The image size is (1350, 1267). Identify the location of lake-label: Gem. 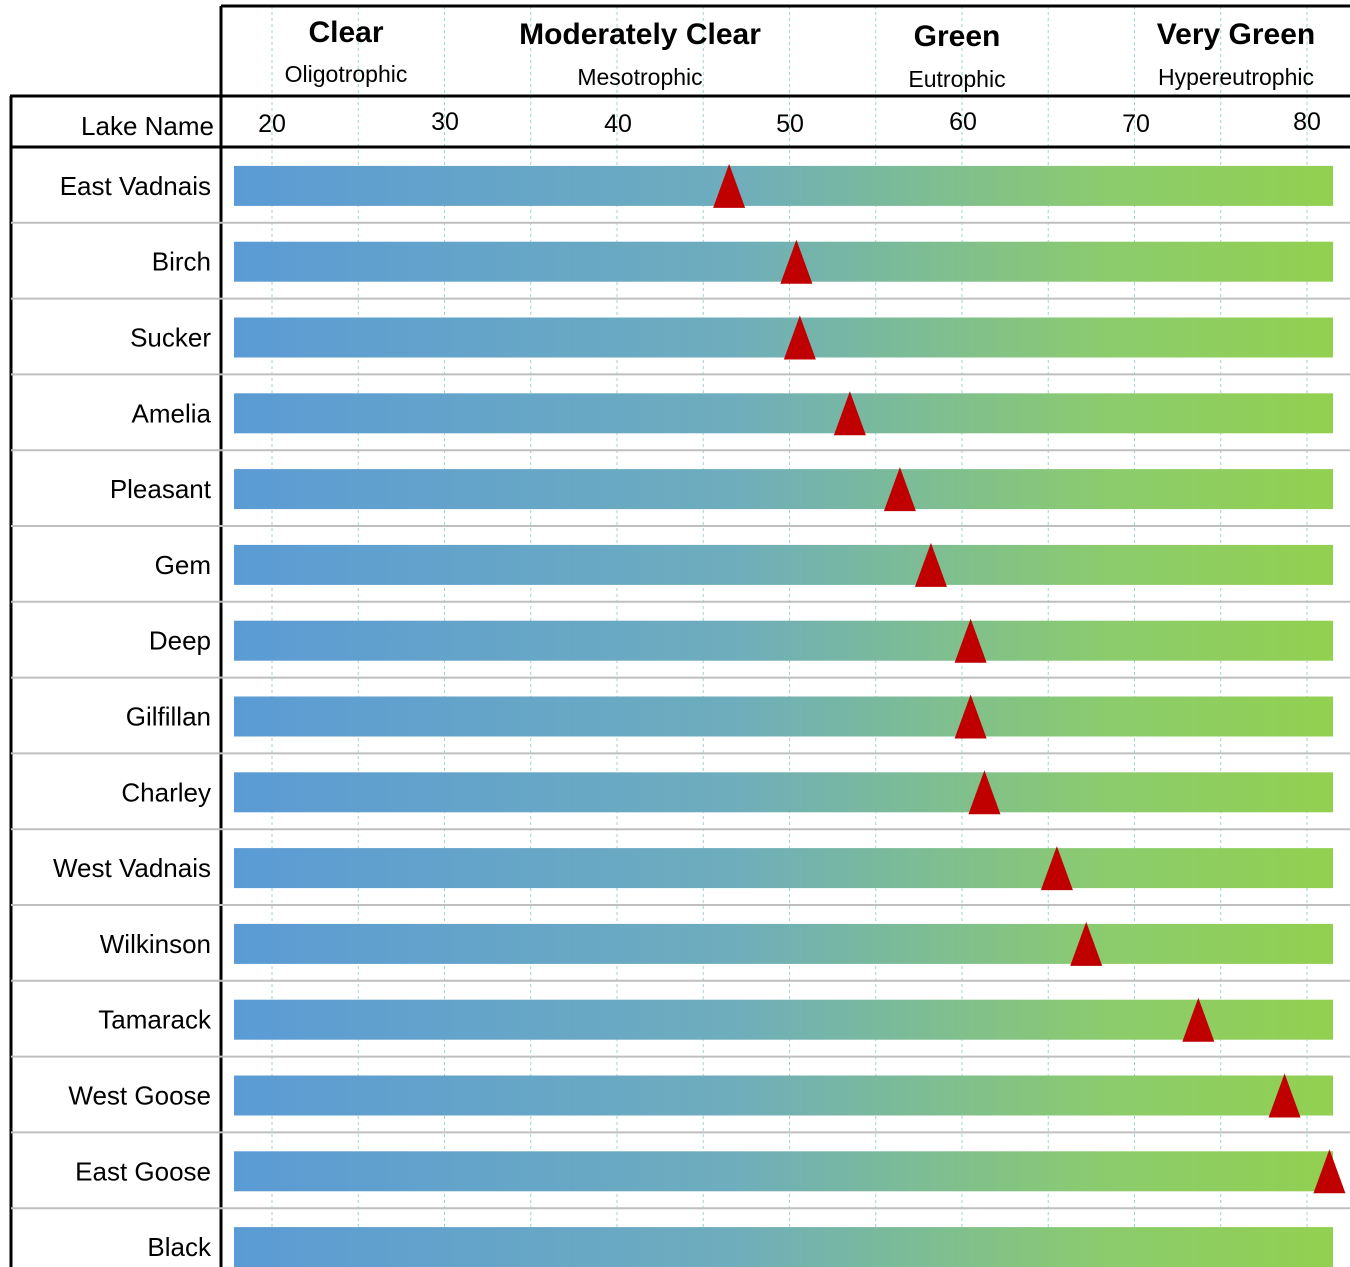
(183, 565).